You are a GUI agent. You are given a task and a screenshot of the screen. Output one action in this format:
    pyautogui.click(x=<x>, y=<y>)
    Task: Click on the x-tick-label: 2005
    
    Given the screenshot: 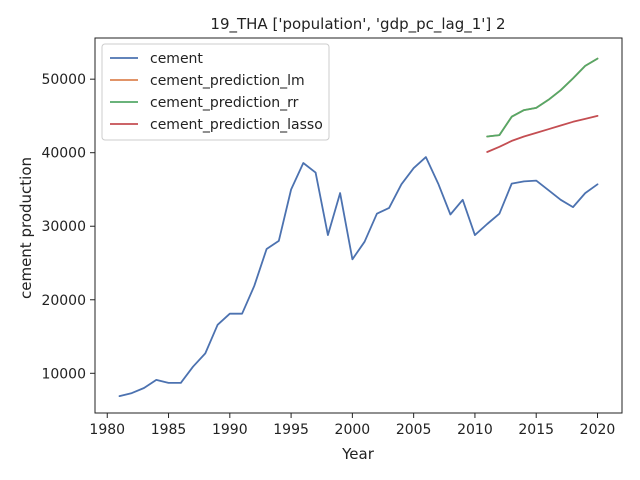 What is the action you would take?
    pyautogui.click(x=414, y=430)
    